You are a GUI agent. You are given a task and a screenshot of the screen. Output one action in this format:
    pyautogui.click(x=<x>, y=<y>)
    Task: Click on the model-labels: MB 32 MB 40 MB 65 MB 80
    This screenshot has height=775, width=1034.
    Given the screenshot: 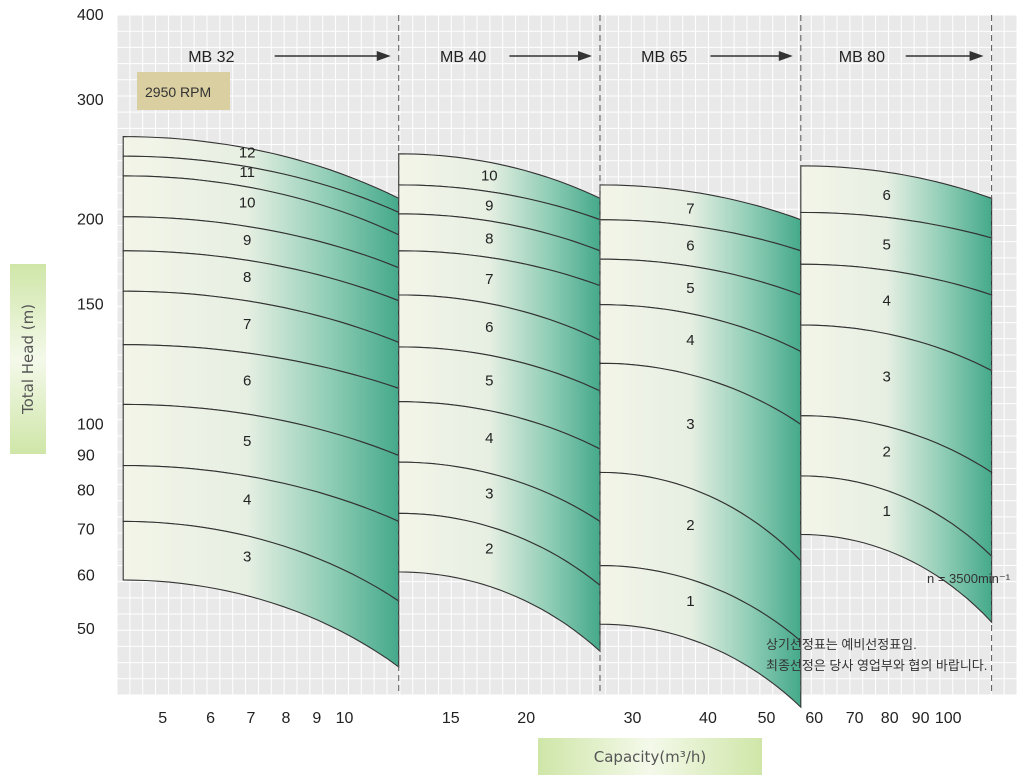 What is the action you would take?
    pyautogui.click(x=586, y=57)
    